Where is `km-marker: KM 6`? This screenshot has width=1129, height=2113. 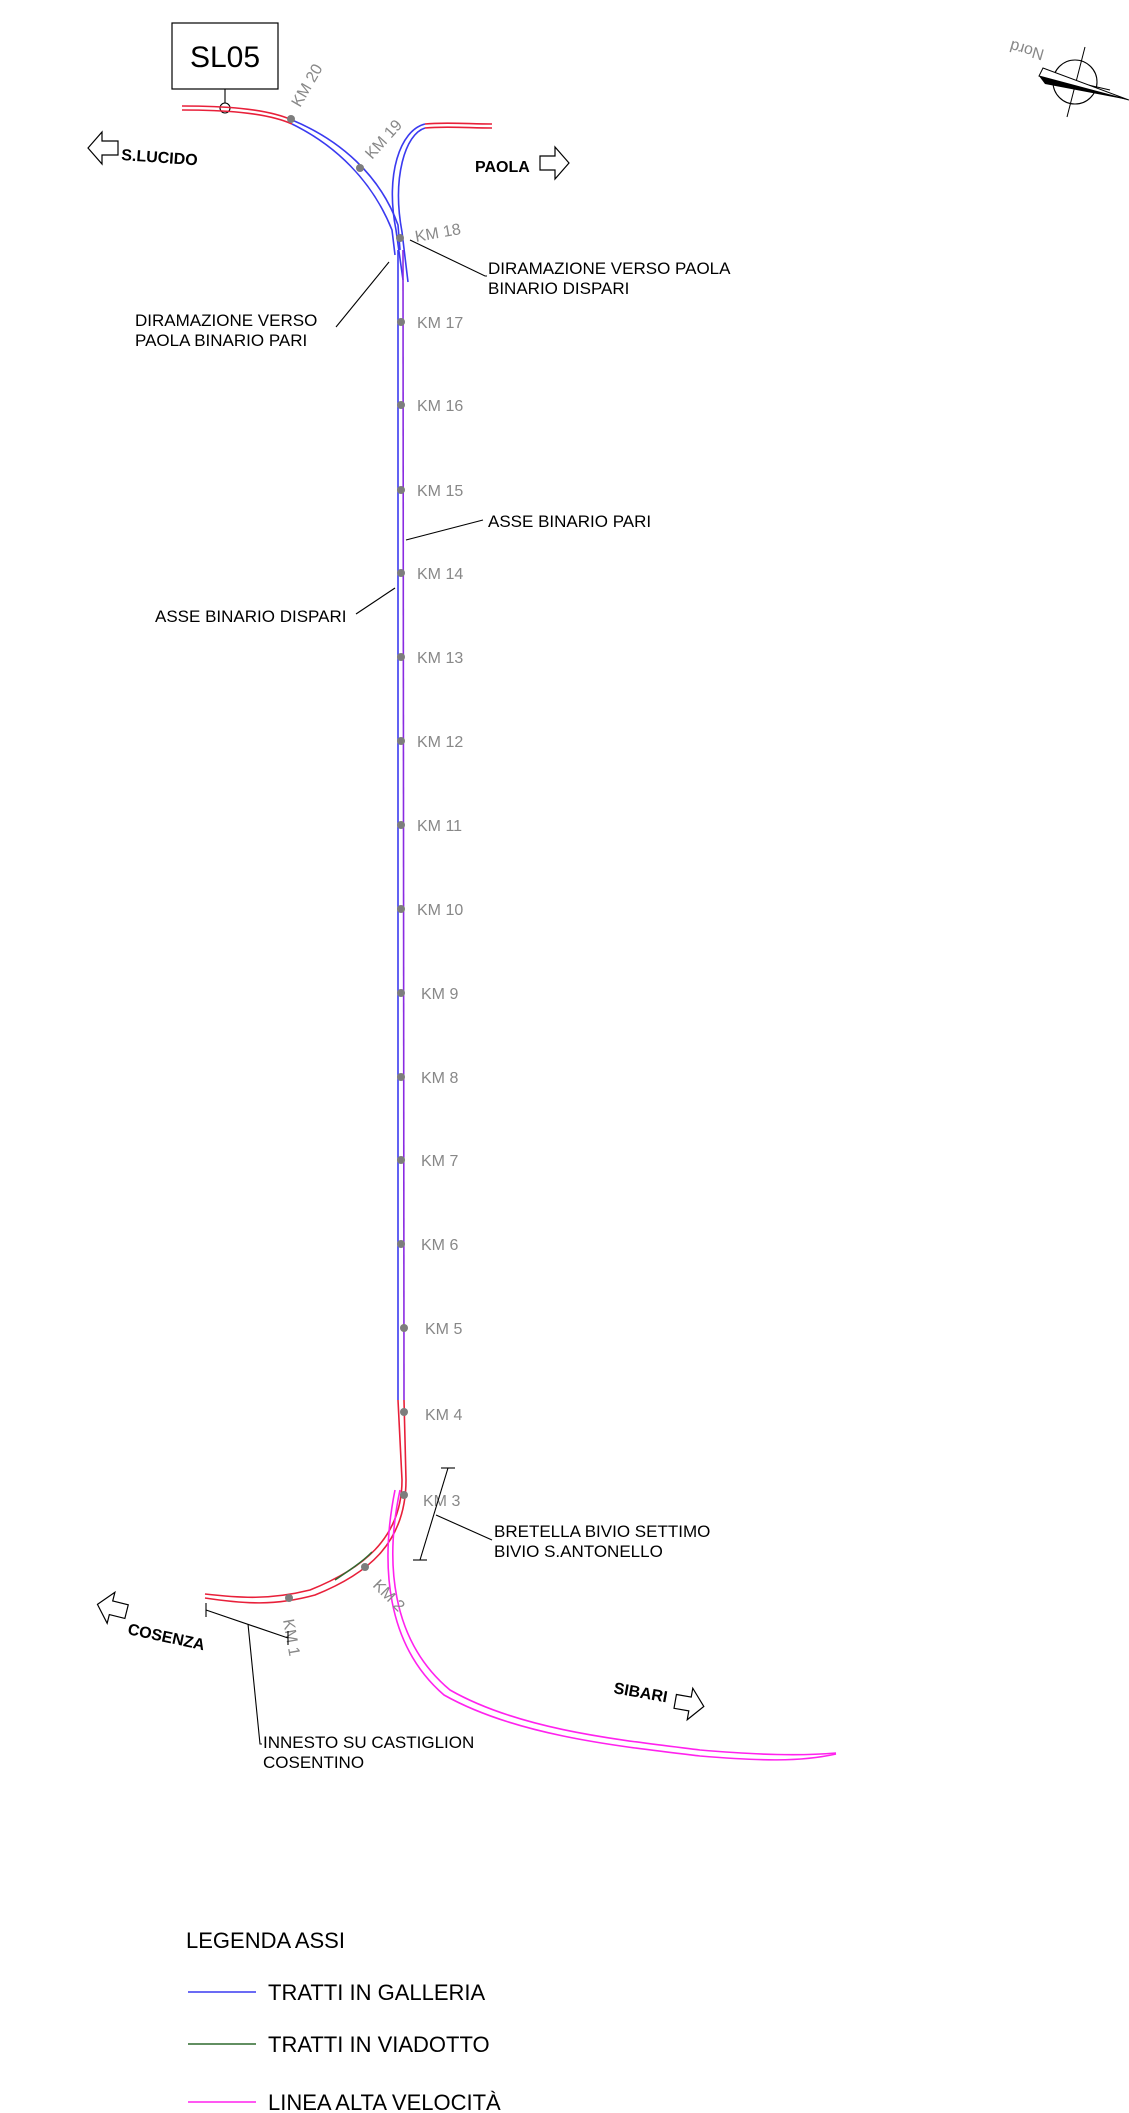 km-marker: KM 6 is located at coordinates (427, 1245).